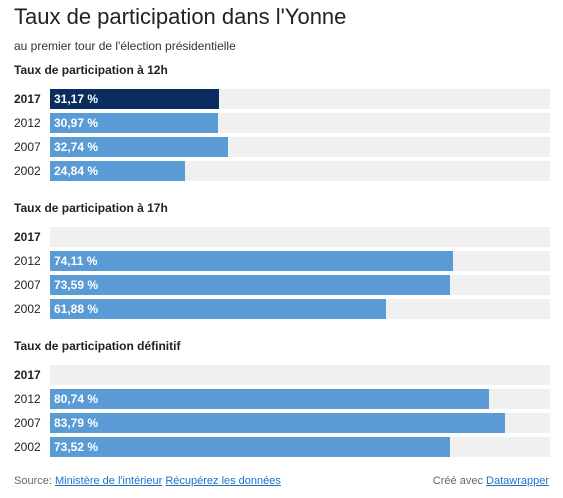  Describe the element at coordinates (457, 481) in the screenshot. I see `made-with-label: Créé avec` at that location.